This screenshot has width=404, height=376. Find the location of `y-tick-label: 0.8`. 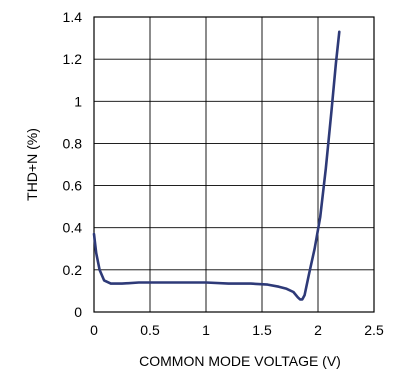

y-tick-label: 0.8 is located at coordinates (73, 143).